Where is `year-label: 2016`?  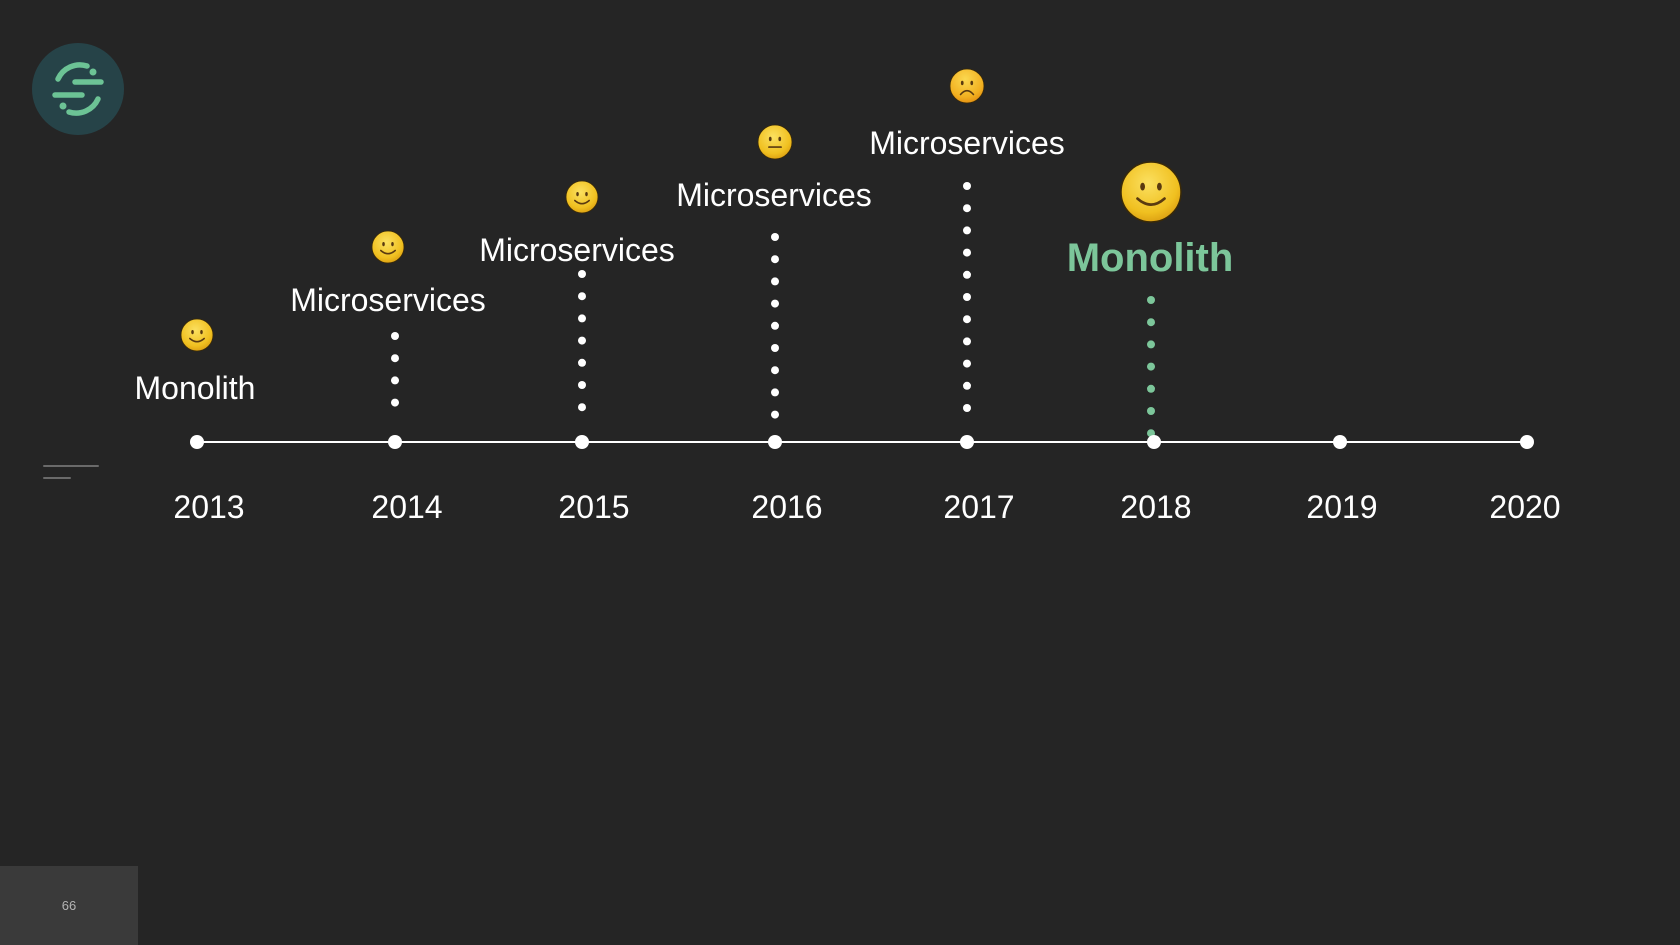 year-label: 2016 is located at coordinates (787, 507).